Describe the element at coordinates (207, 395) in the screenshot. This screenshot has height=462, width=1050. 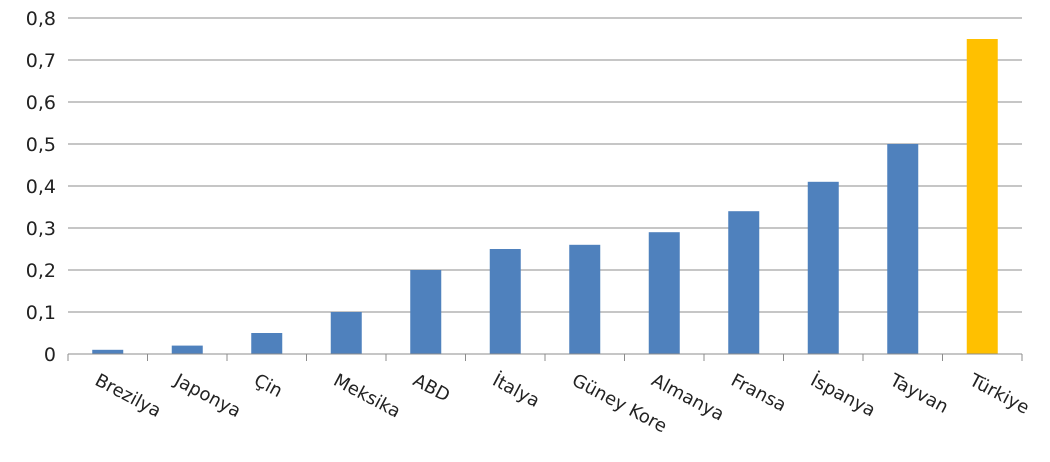
I see `x-category-label: Japonya` at that location.